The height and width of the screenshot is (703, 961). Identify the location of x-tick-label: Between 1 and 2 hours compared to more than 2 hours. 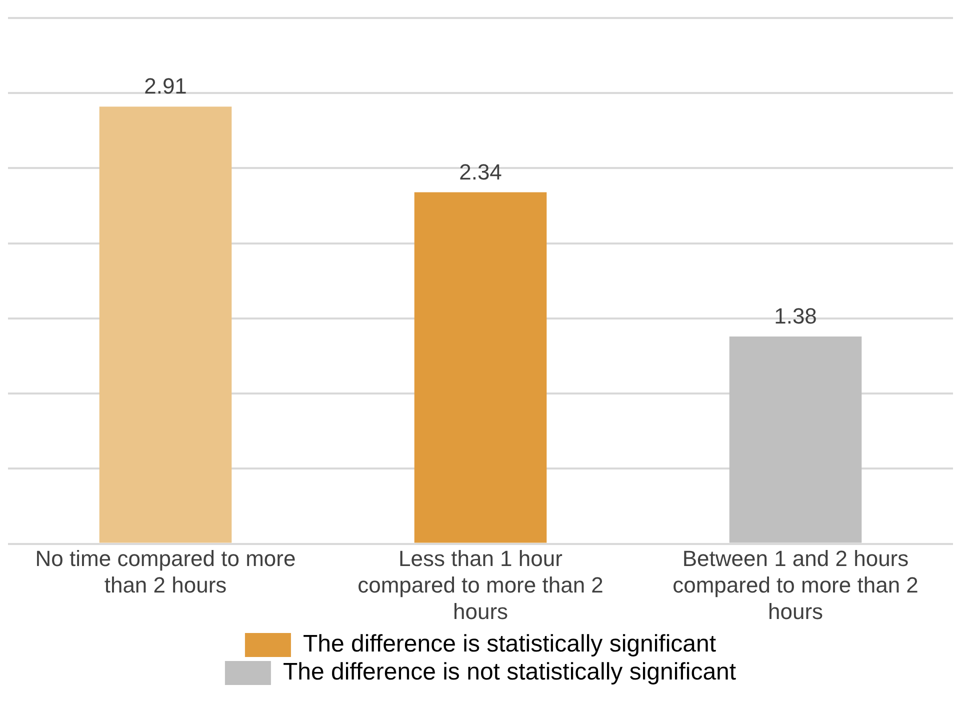
(795, 585).